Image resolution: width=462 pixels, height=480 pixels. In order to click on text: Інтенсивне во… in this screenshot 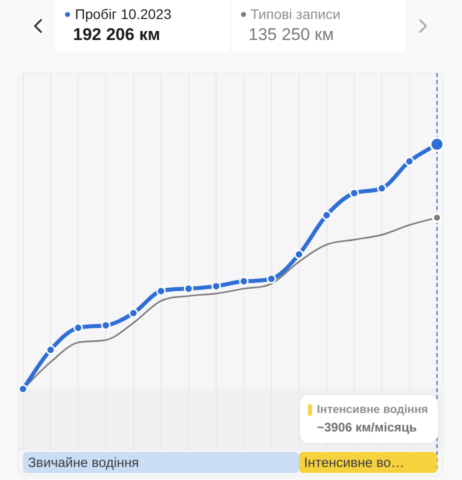, I will do `click(354, 462)`.